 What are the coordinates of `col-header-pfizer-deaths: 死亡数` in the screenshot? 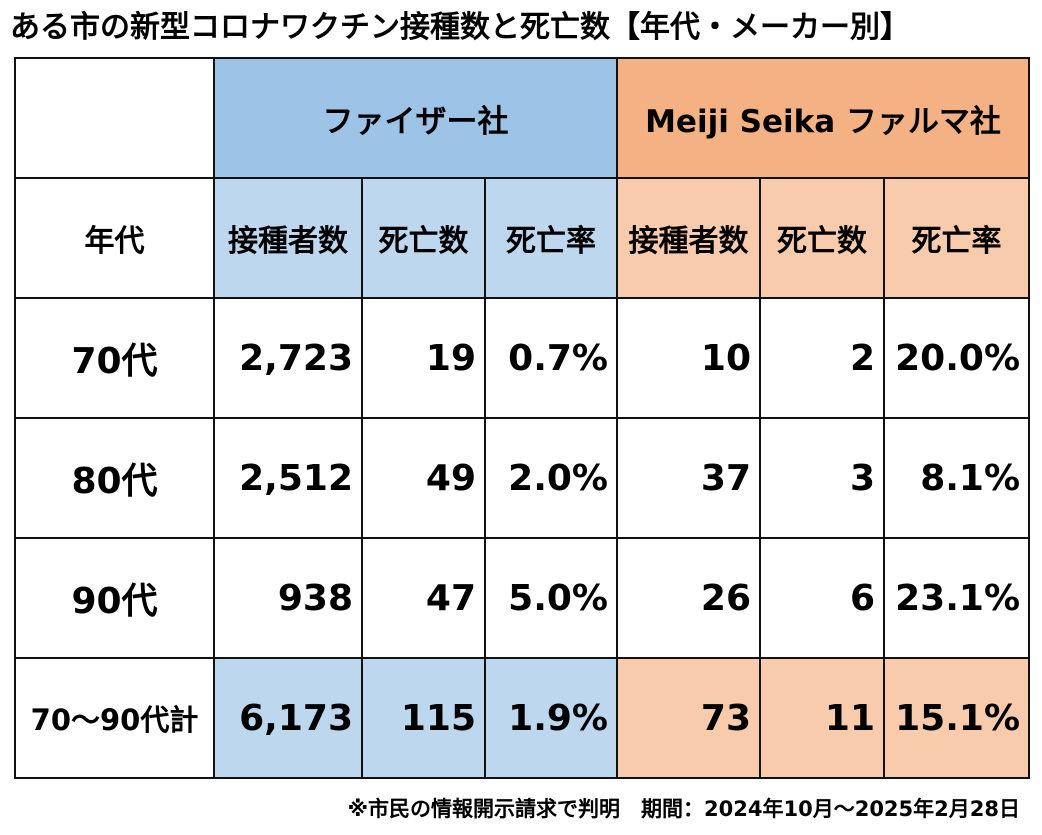 It's located at (423, 238).